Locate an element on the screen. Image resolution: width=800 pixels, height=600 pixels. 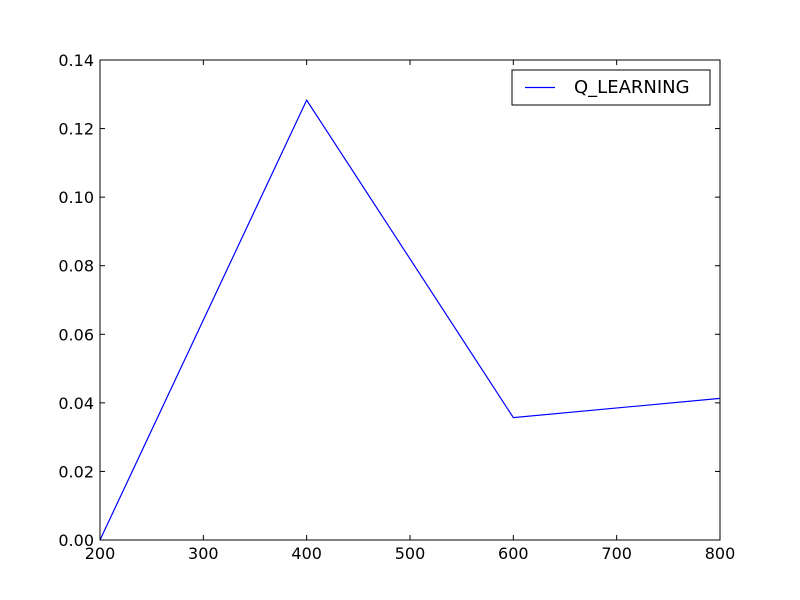
y-tick-label: 0.08 is located at coordinates (76, 266).